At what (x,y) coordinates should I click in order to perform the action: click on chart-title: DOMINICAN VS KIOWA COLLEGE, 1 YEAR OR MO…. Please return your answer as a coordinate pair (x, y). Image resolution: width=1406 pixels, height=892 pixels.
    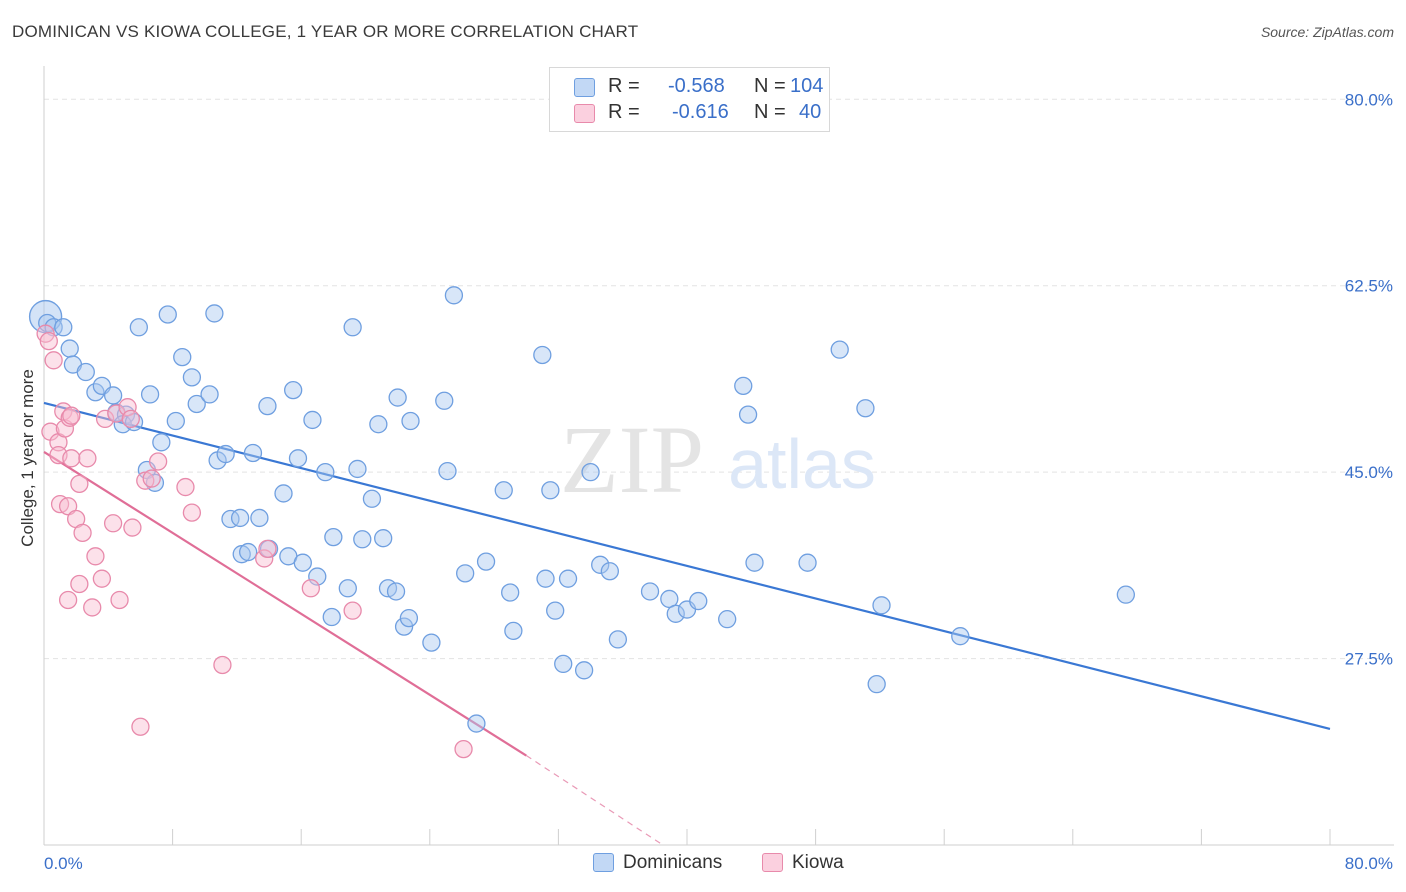
    Looking at the image, I should click on (325, 31).